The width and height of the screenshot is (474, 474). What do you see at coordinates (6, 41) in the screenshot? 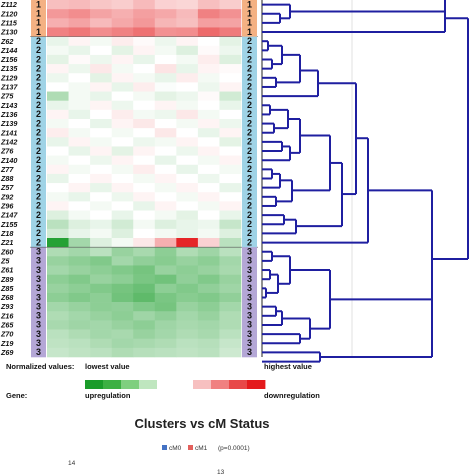
I see `row-label: Z62` at bounding box center [6, 41].